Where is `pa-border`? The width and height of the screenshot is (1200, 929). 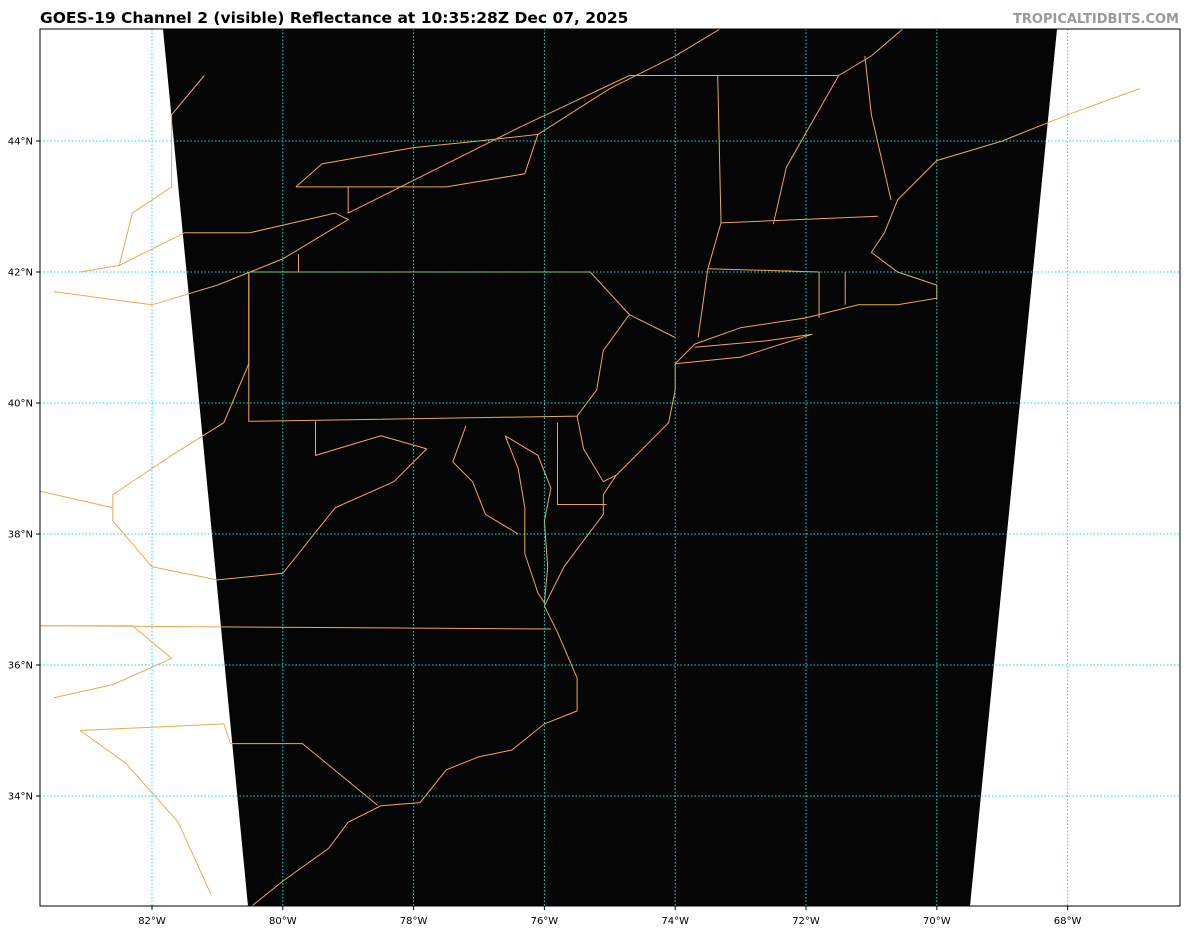 pa-border is located at coordinates (439, 346).